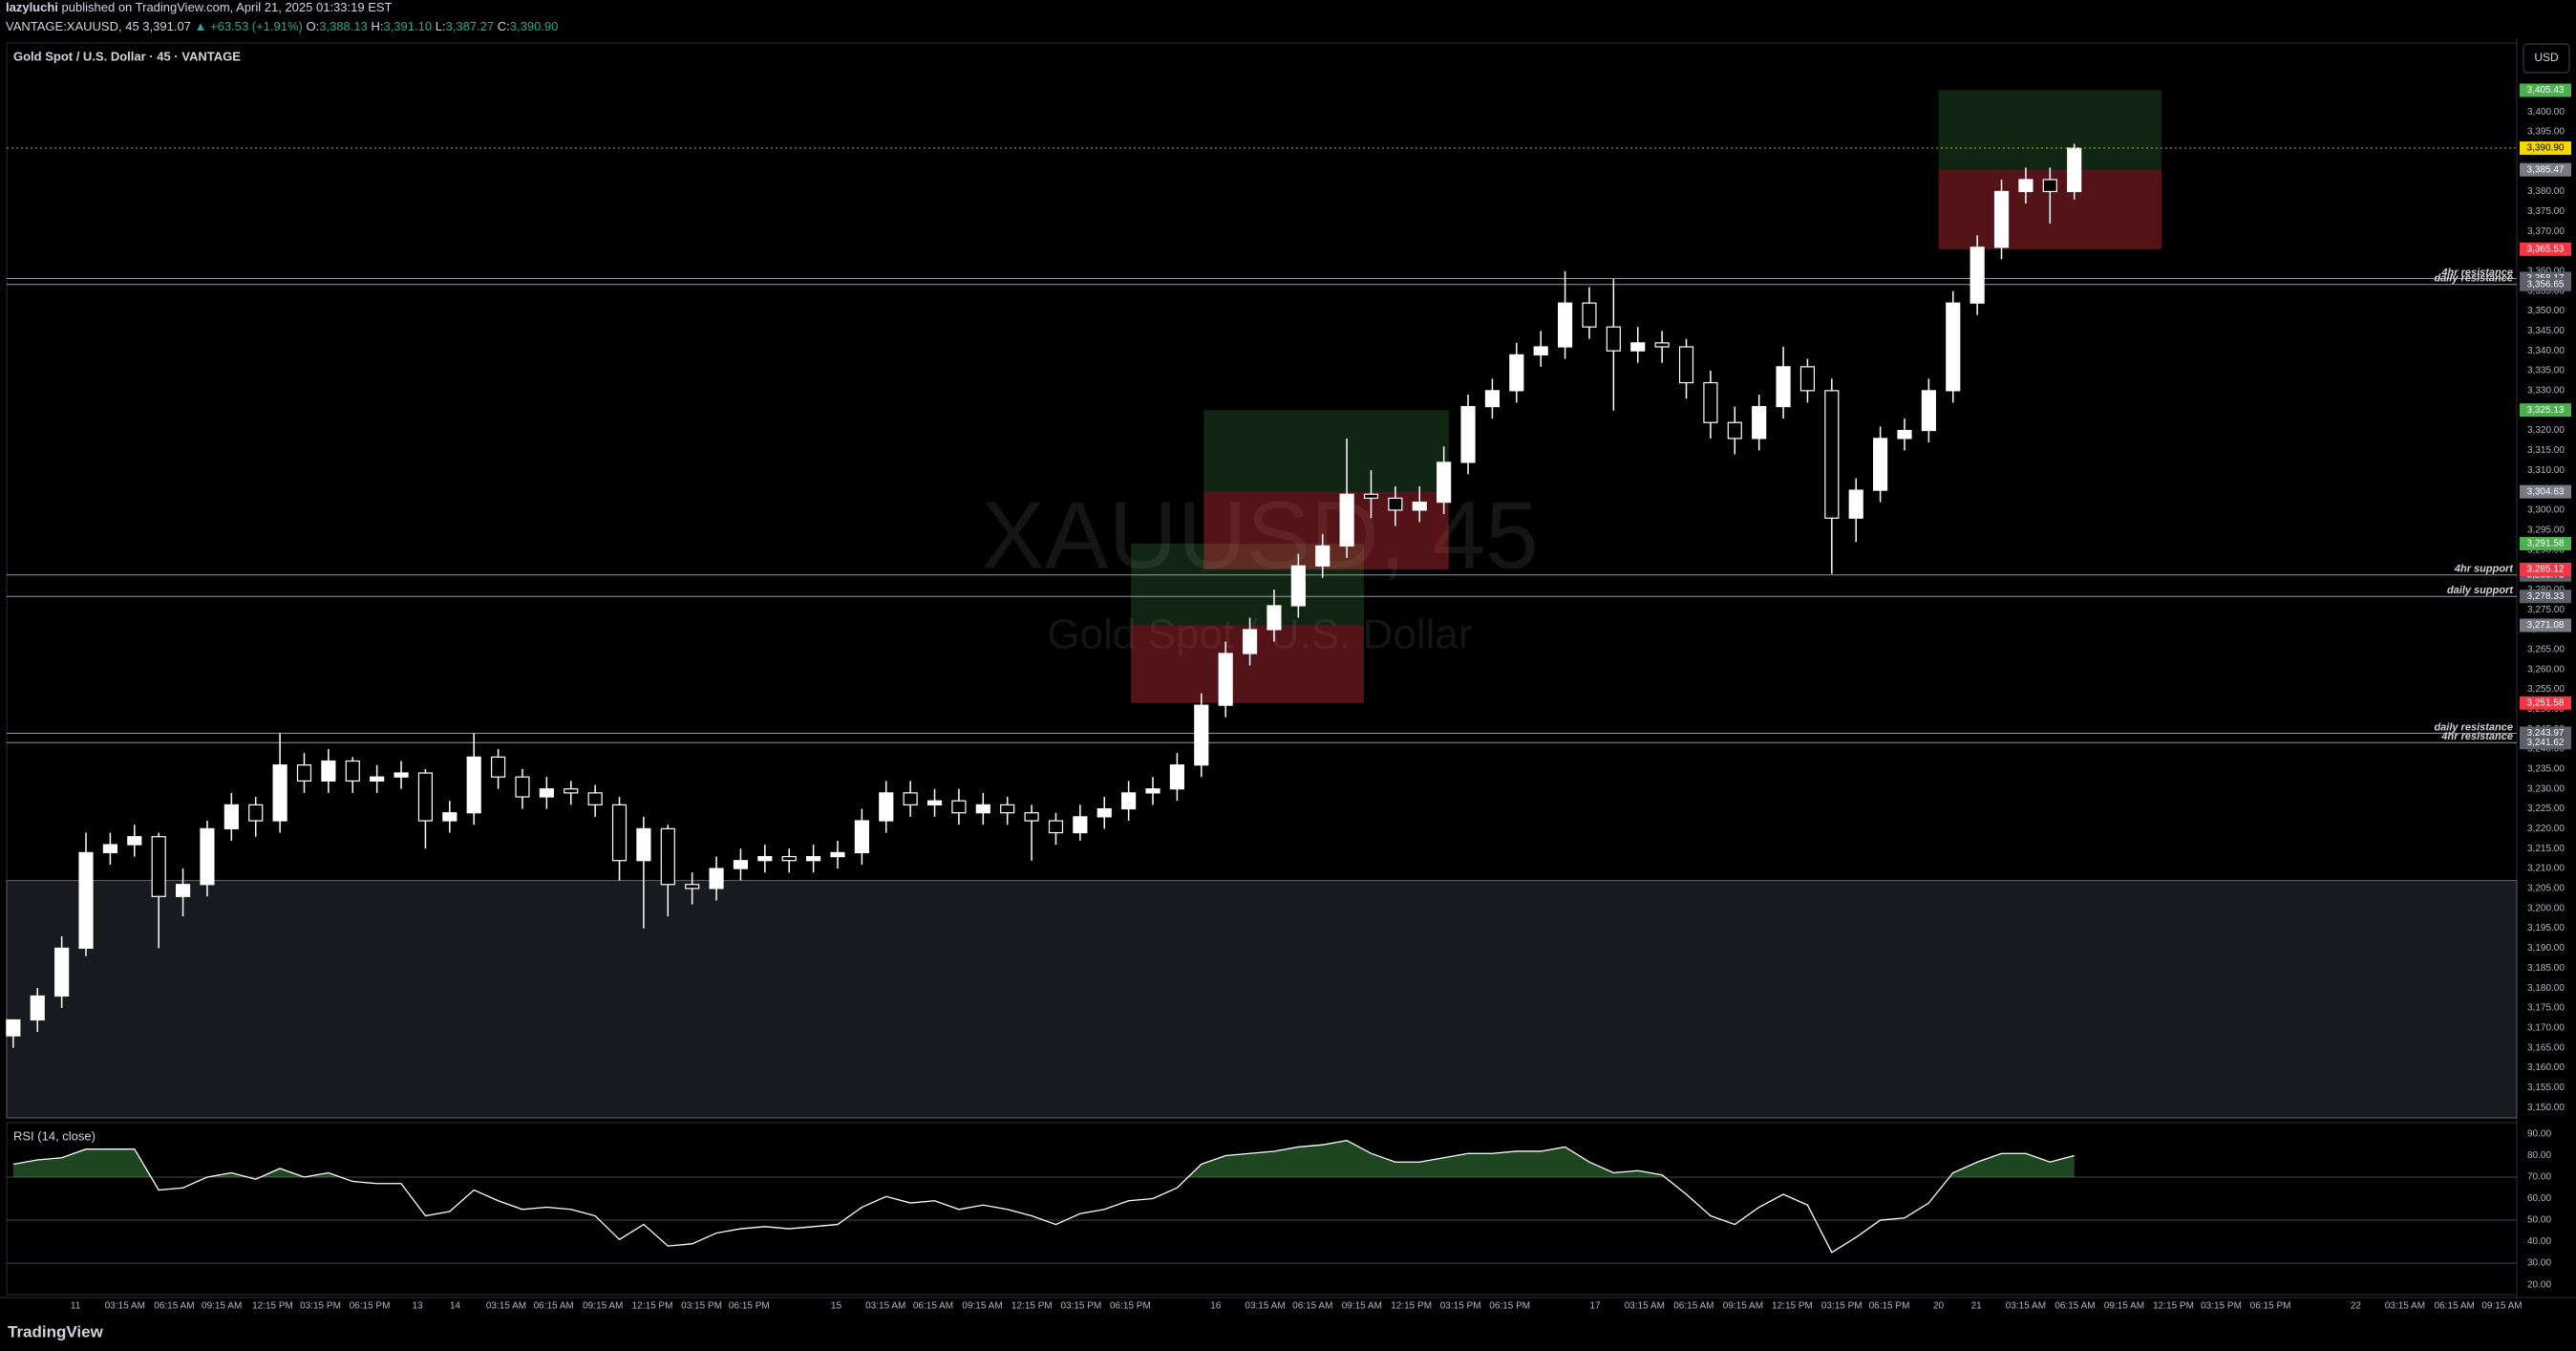  Describe the element at coordinates (1043, 1158) in the screenshot. I see `rsi-overbought-fill` at that location.